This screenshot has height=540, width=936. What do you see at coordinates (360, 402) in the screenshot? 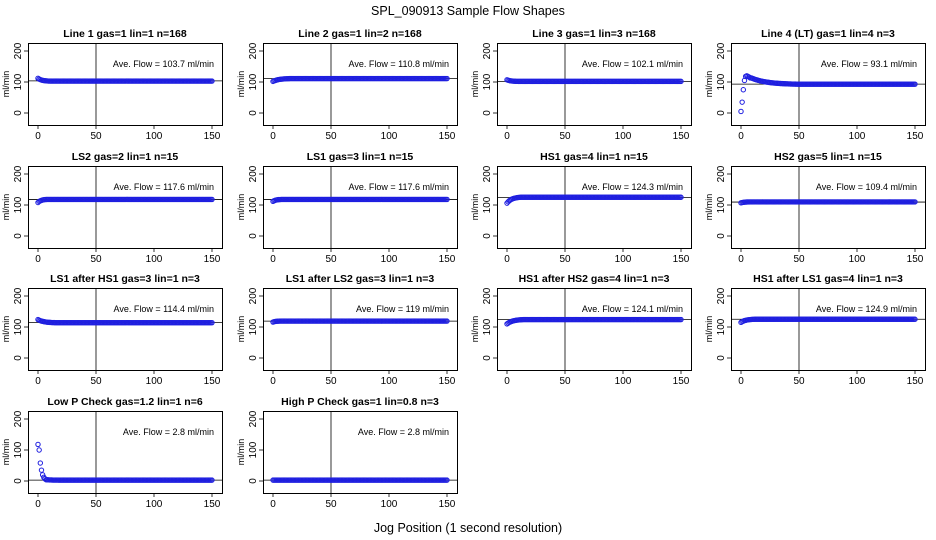
I see `panel-title: High P Check gas=1 lin=0.8 n=3` at bounding box center [360, 402].